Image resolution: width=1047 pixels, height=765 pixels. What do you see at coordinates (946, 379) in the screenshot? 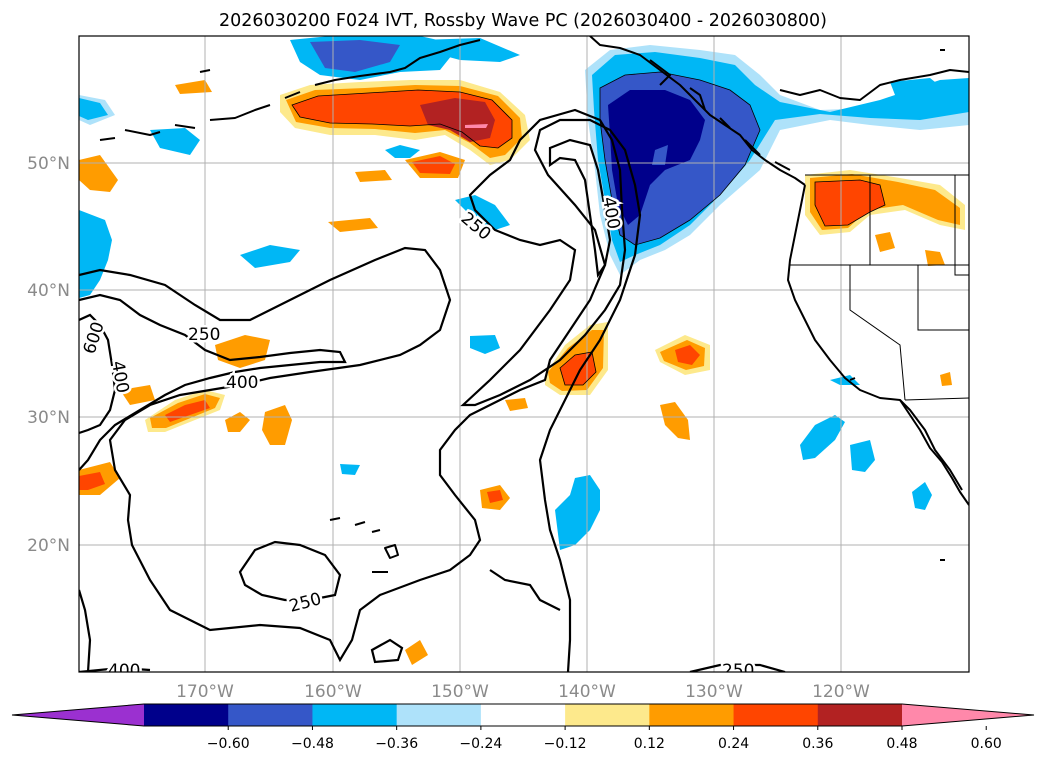
I see `anomaly-orange-c8` at bounding box center [946, 379].